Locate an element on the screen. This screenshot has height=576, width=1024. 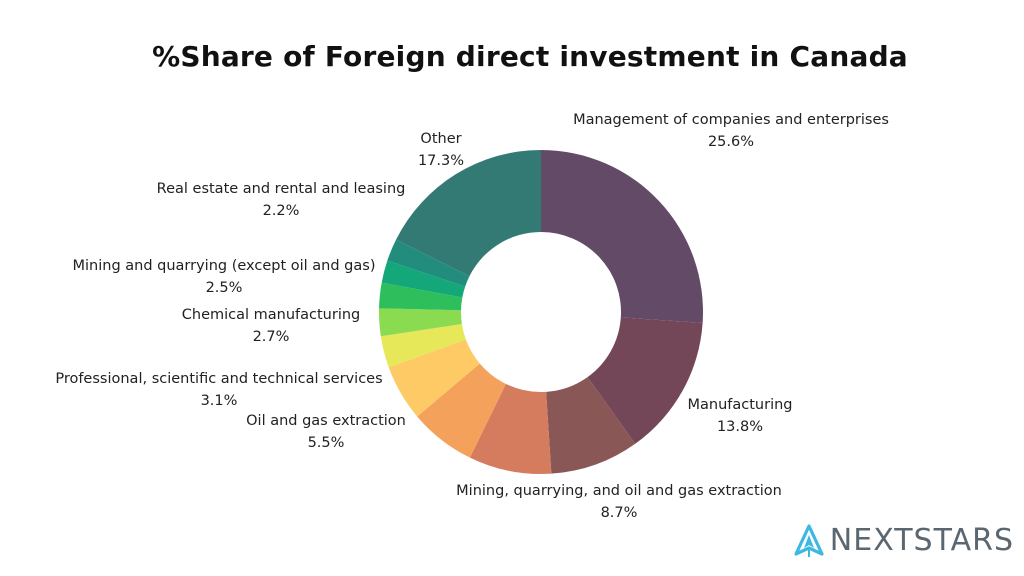
label-chemical-manufacturing: Chemical manufacturing 2.7% is located at coordinates (271, 326).